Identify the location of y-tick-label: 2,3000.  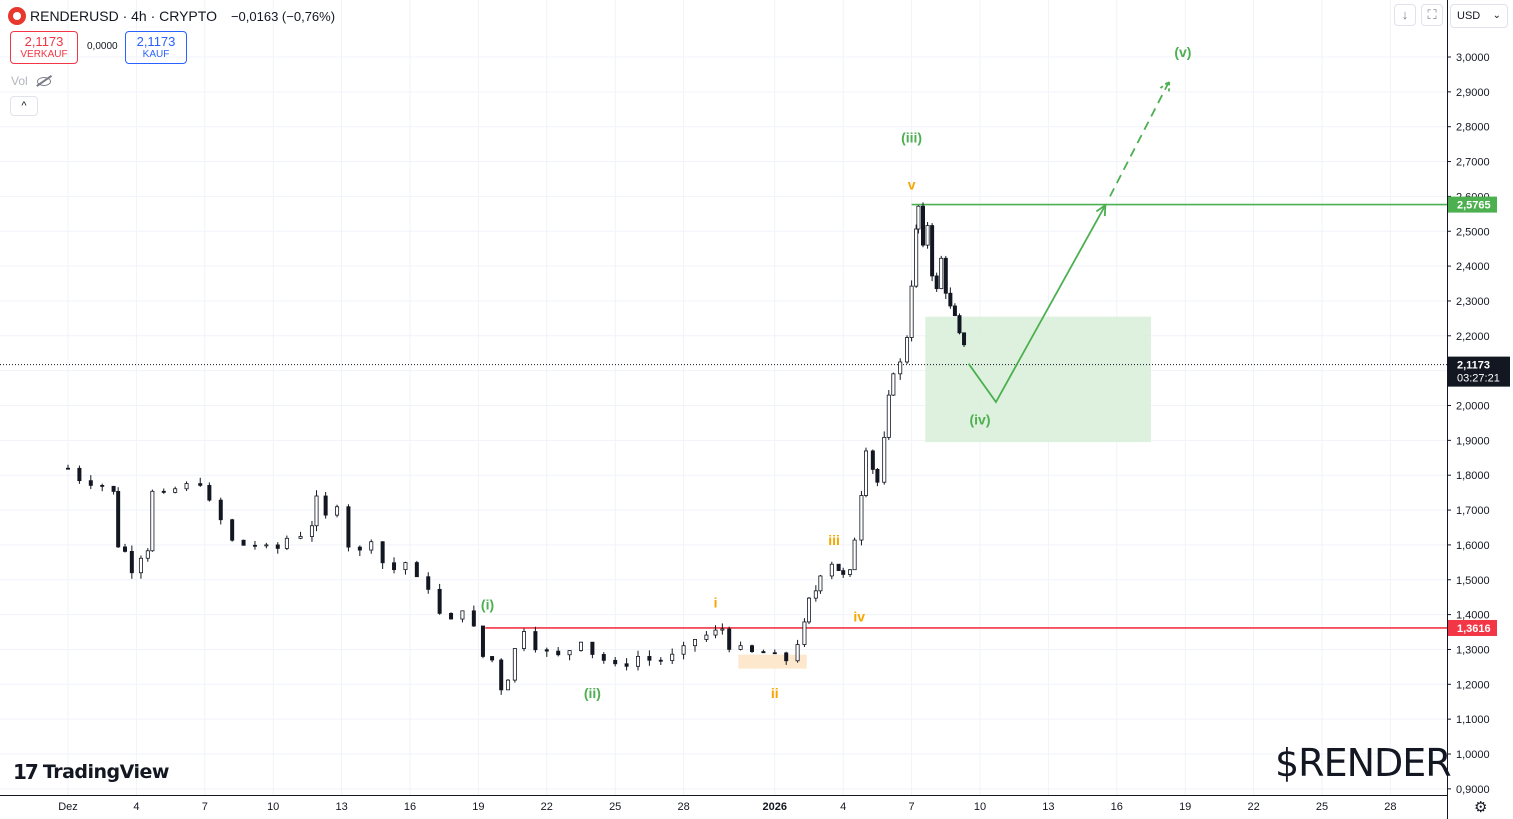
(1473, 302).